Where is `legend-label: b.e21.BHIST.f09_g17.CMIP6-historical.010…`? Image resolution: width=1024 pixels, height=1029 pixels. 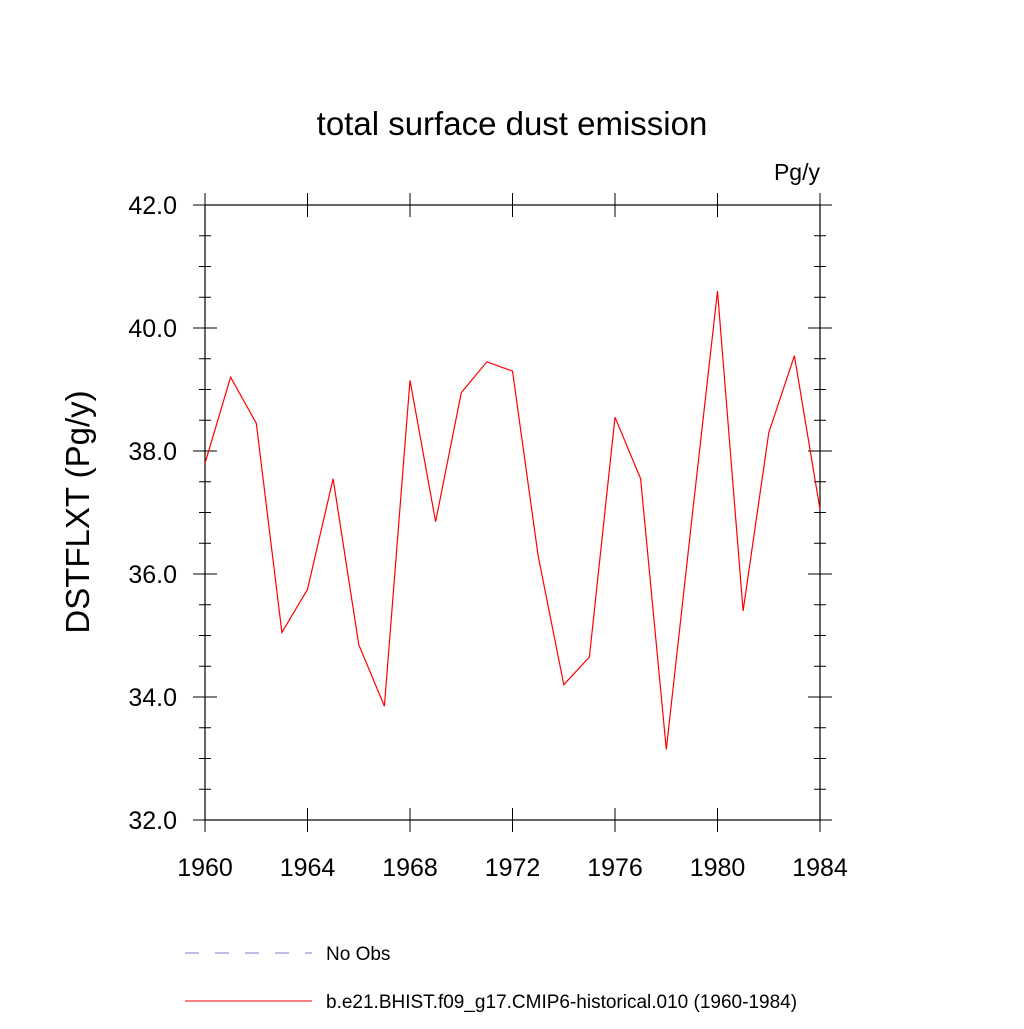 legend-label: b.e21.BHIST.f09_g17.CMIP6-historical.010… is located at coordinates (561, 1002).